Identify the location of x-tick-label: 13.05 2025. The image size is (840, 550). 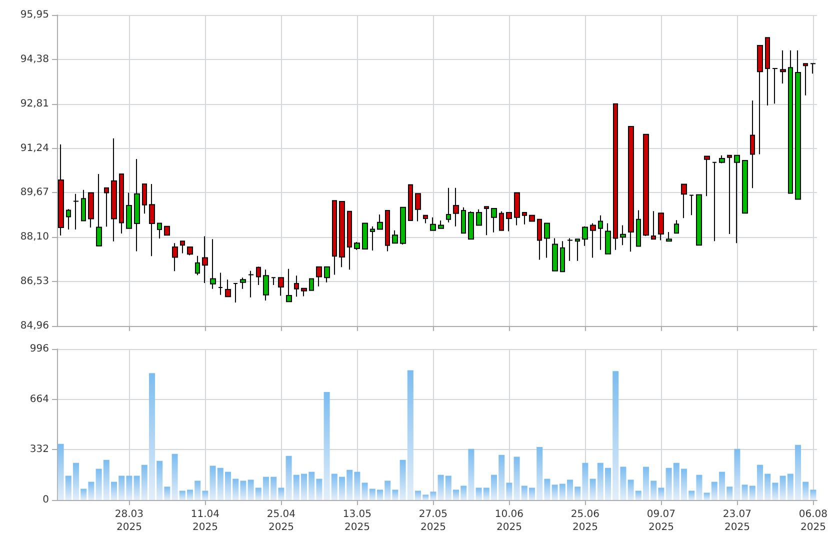
(357, 521).